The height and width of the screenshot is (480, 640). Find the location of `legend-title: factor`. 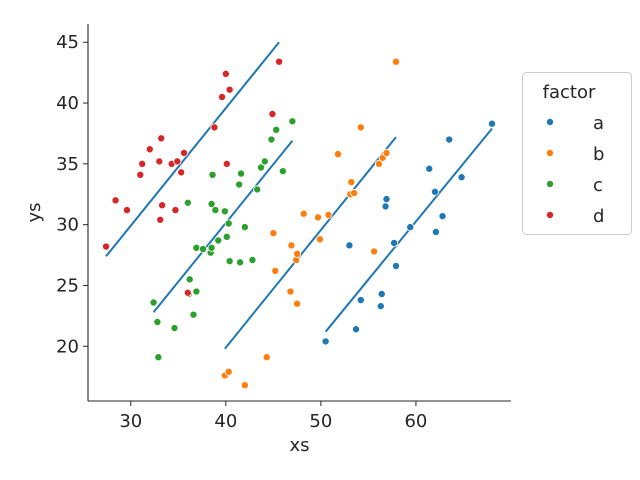

legend-title: factor is located at coordinates (569, 92).